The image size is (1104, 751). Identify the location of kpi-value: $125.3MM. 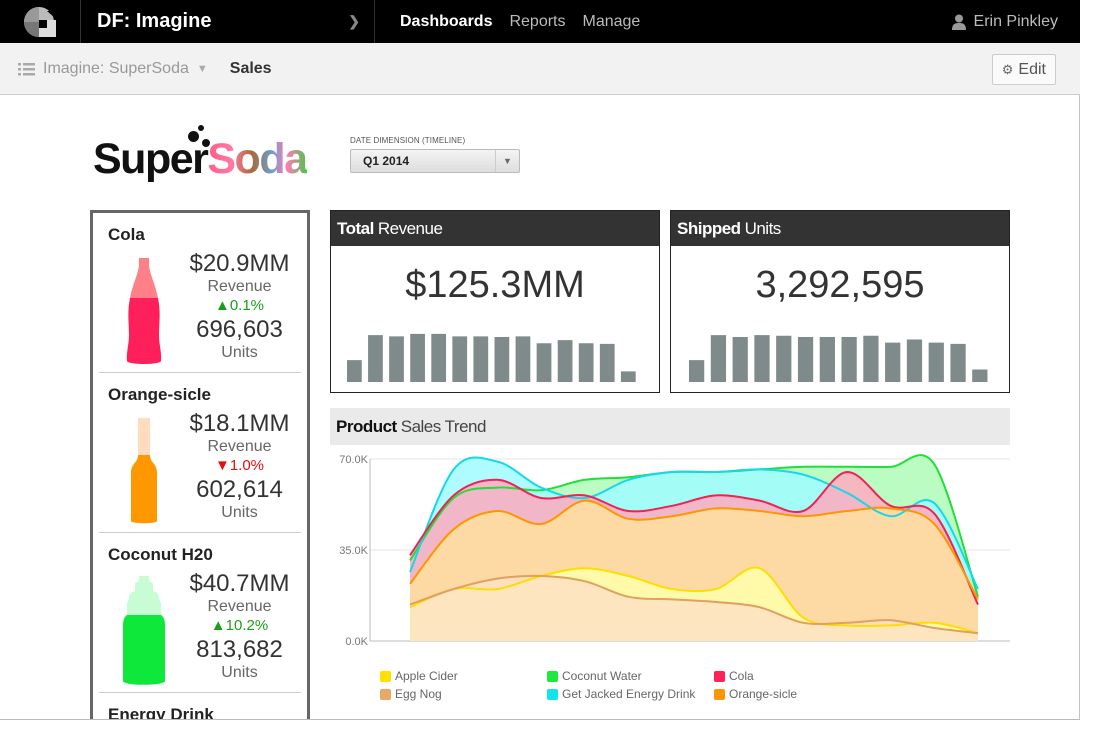
(495, 285).